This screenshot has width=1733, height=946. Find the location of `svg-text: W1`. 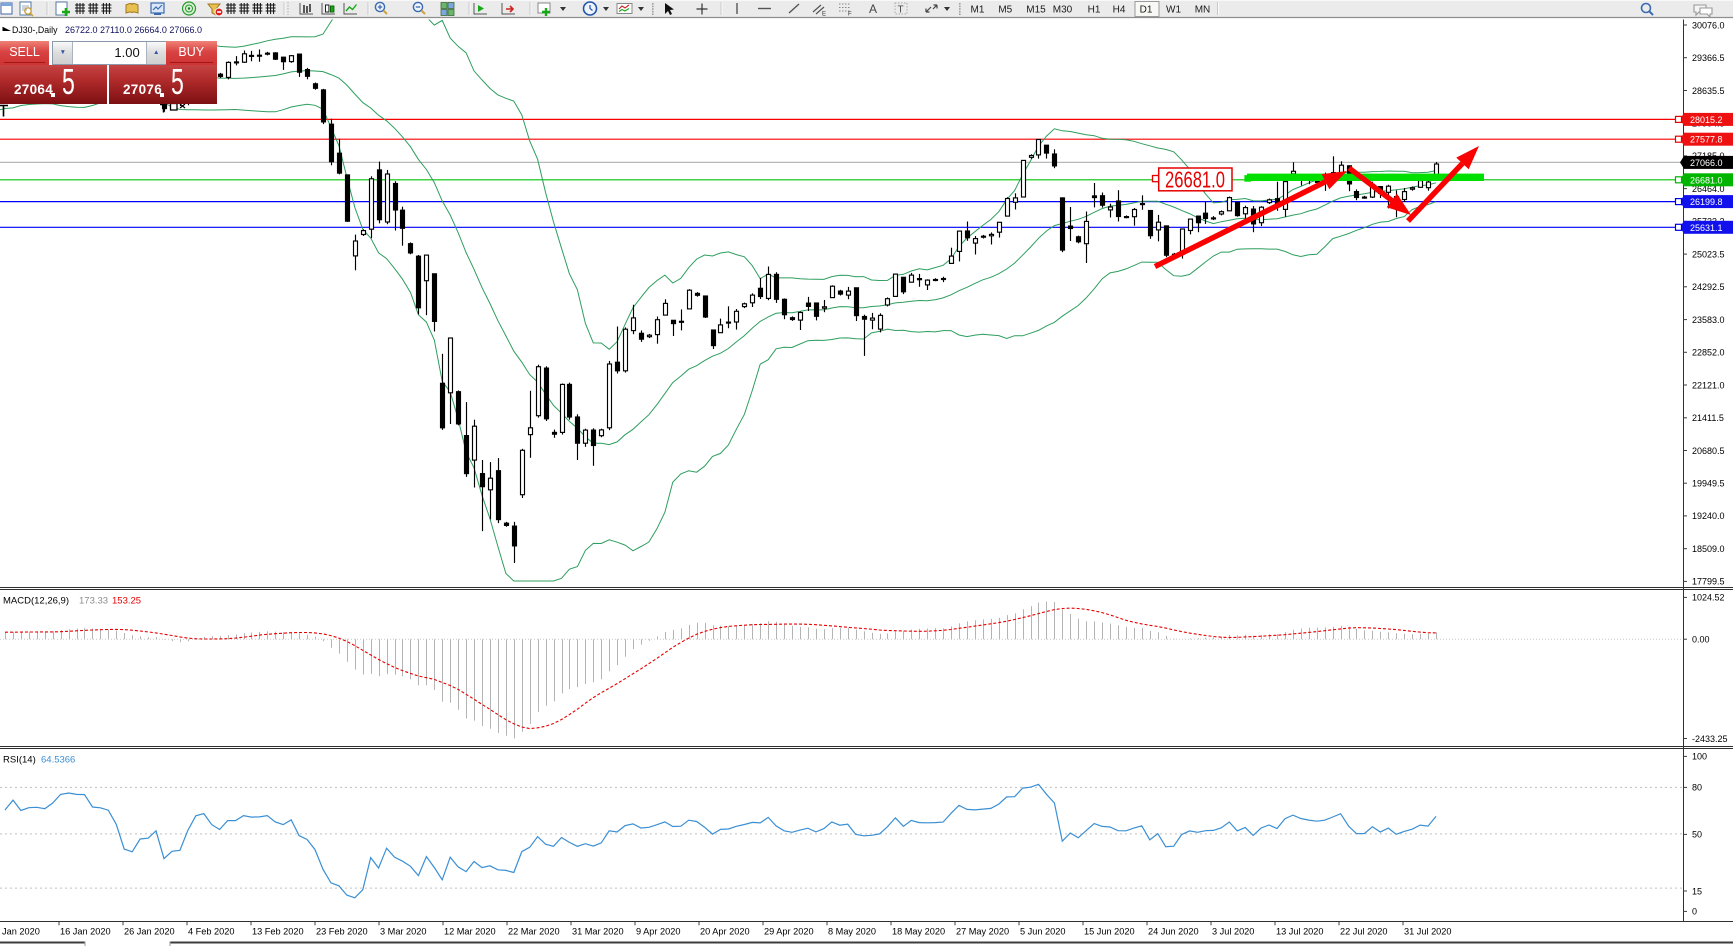

svg-text: W1 is located at coordinates (1173, 10).